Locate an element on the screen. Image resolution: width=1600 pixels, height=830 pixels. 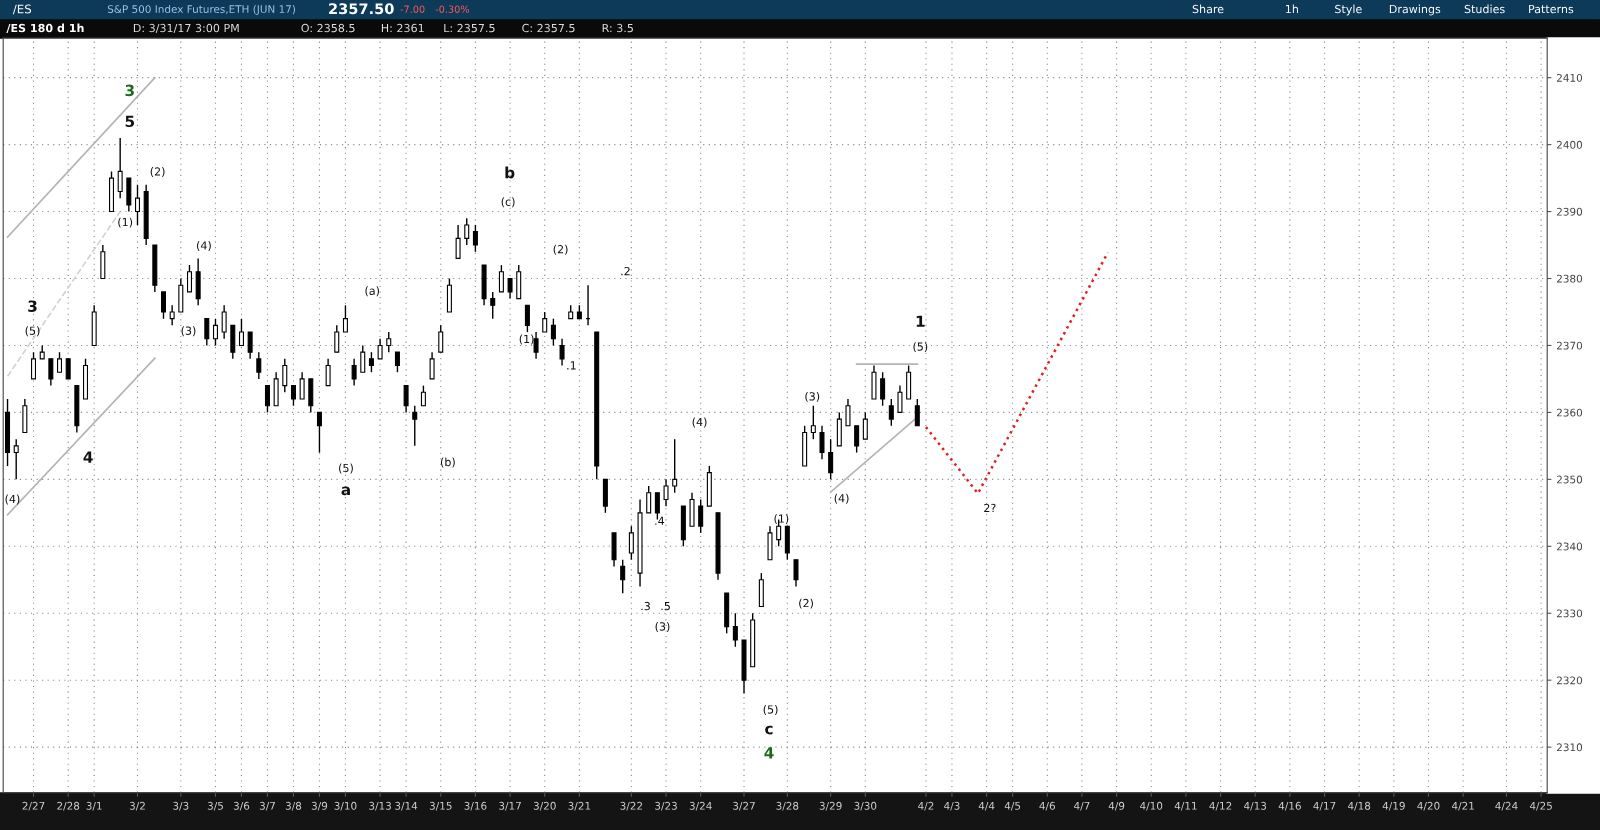
x-tick-label: 4/9 is located at coordinates (1116, 806).